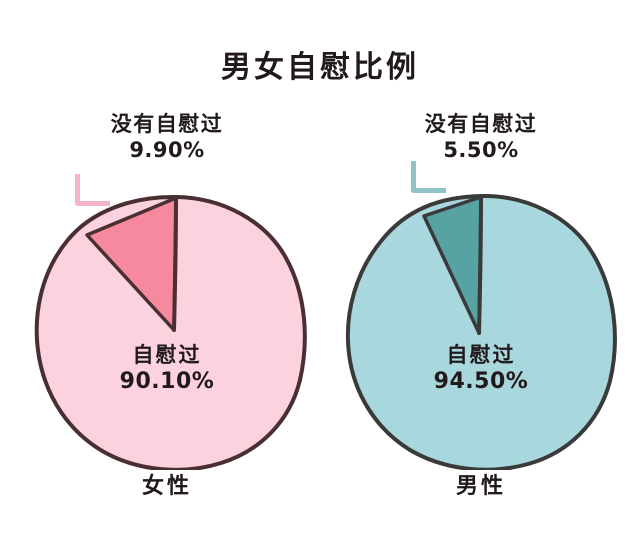 The image size is (640, 552). What do you see at coordinates (481, 149) in the screenshot?
I see `callout-value-male: 5.50%` at bounding box center [481, 149].